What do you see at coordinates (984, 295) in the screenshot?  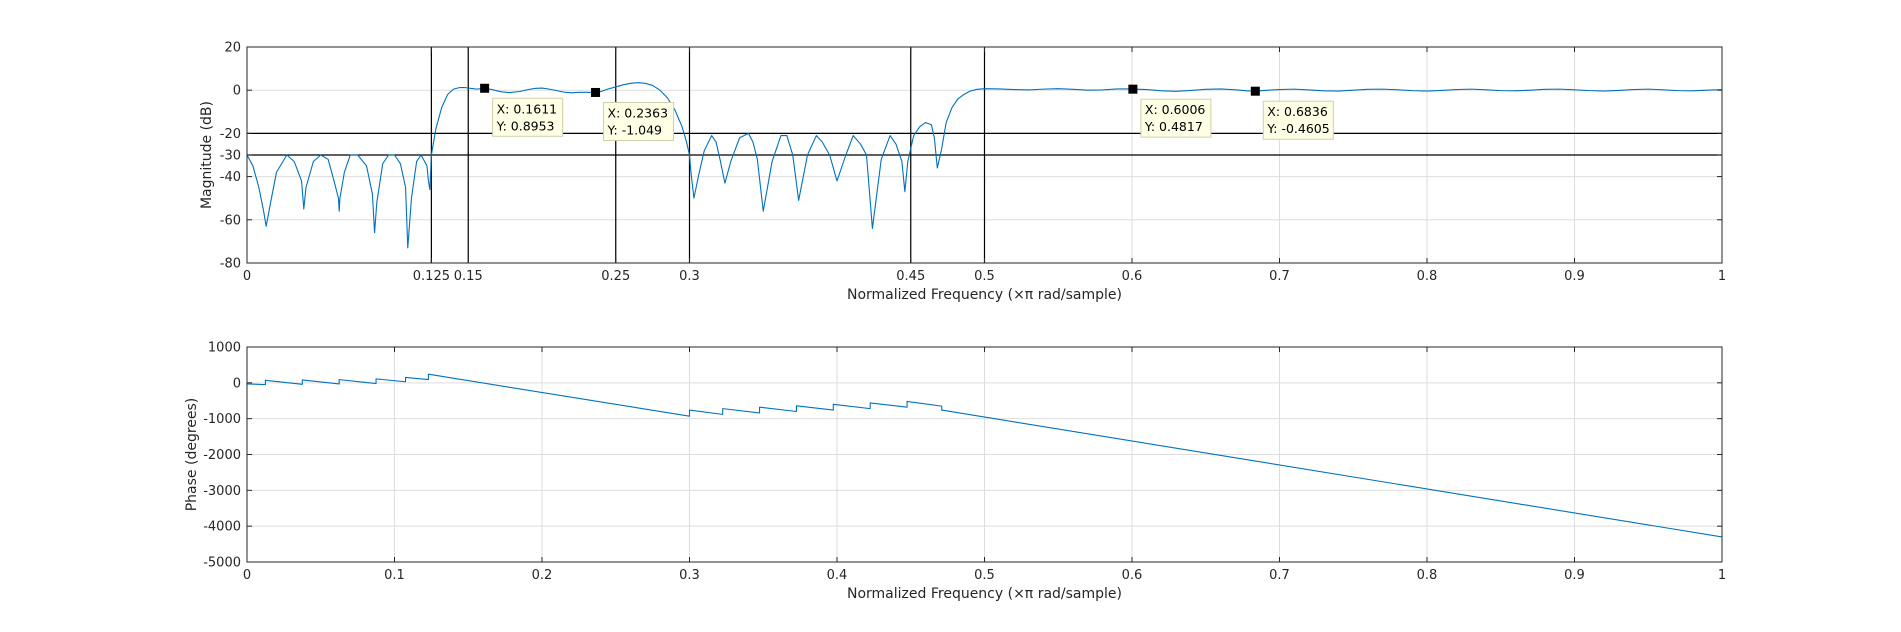 I see `magnitude-x-axis-label: Normalized Frequency (×π rad/sample)` at bounding box center [984, 295].